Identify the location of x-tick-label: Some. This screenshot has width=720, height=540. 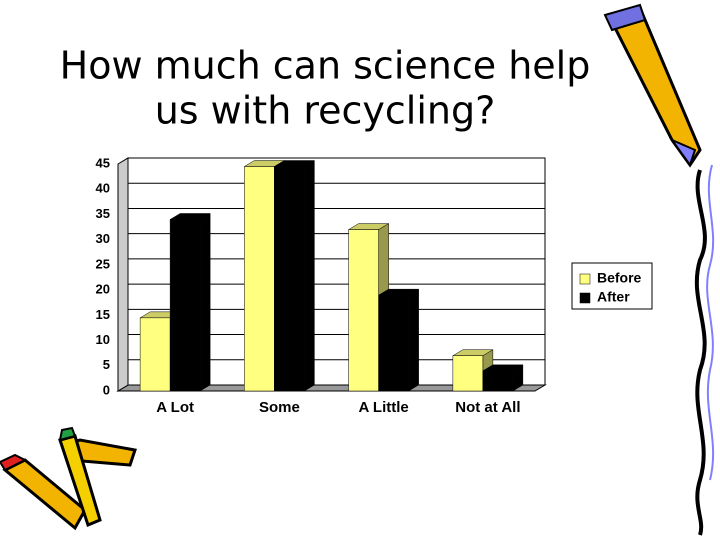
(279, 407).